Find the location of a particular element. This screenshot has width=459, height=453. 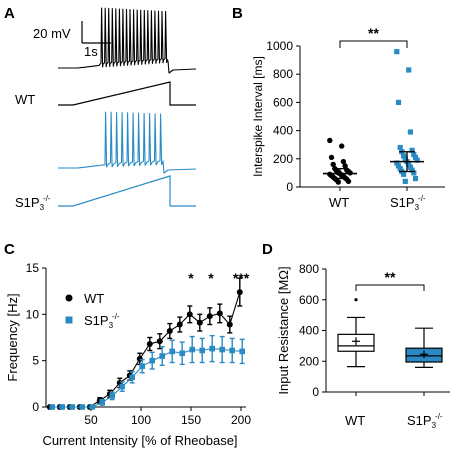

y-tick-label: 400 is located at coordinates (309, 331).